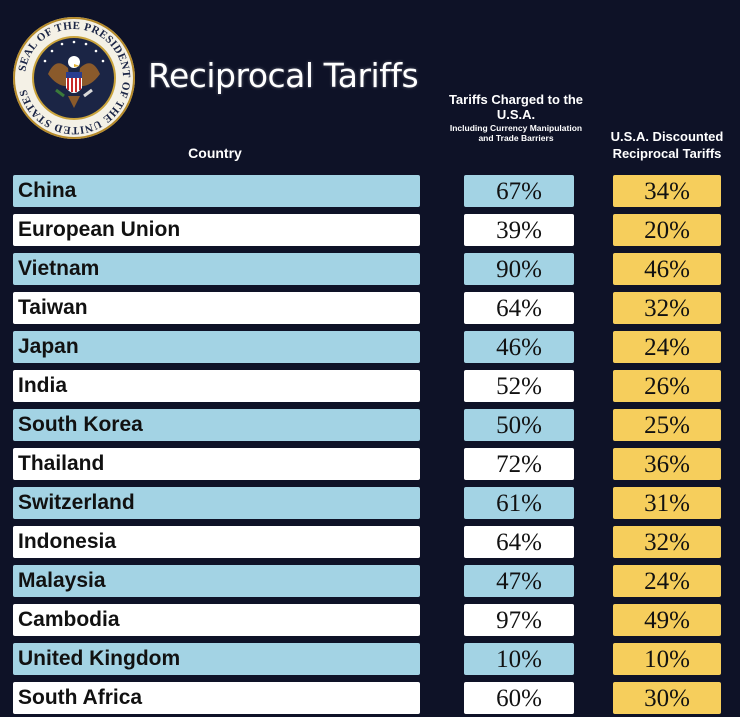 This screenshot has width=740, height=717. I want to click on column-header-discounted-tariffs: U.S.A. Discounted Reciprocal Tariffs, so click(667, 145).